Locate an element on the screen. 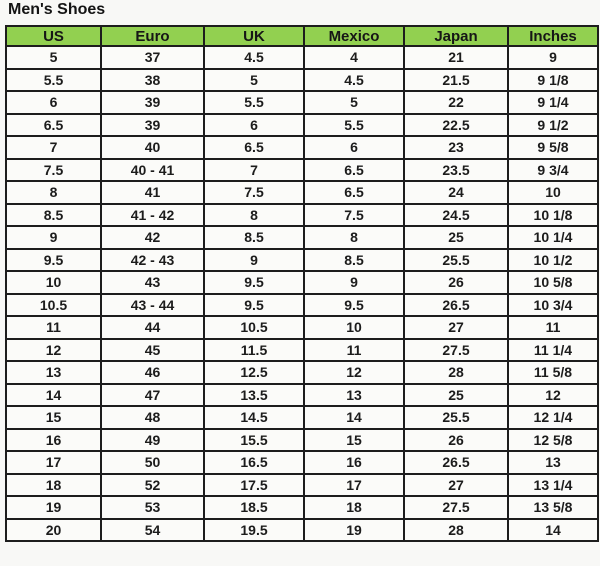  table-cell: 38 is located at coordinates (152, 79).